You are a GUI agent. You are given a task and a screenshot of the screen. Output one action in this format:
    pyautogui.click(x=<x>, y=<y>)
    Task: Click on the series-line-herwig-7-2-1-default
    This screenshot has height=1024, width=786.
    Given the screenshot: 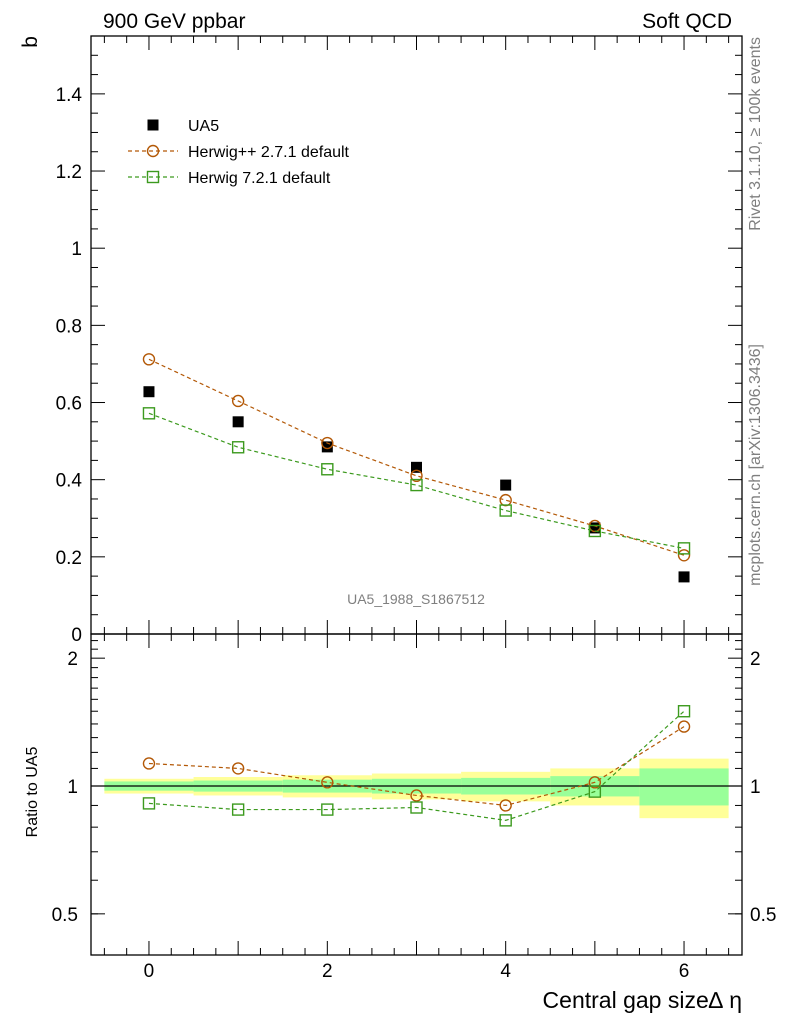 What is the action you would take?
    pyautogui.click(x=416, y=480)
    